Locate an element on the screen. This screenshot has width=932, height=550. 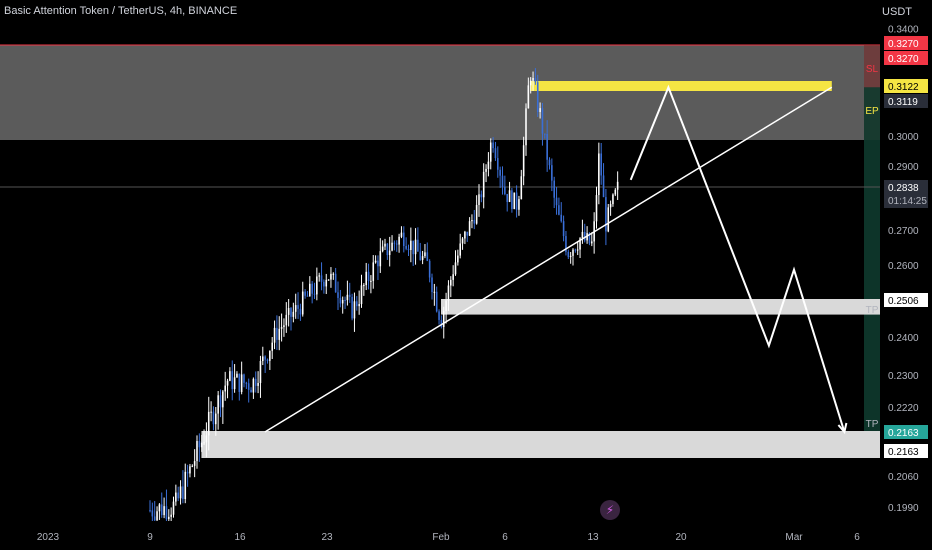
y-tick-label: 0.2300 is located at coordinates (903, 376).